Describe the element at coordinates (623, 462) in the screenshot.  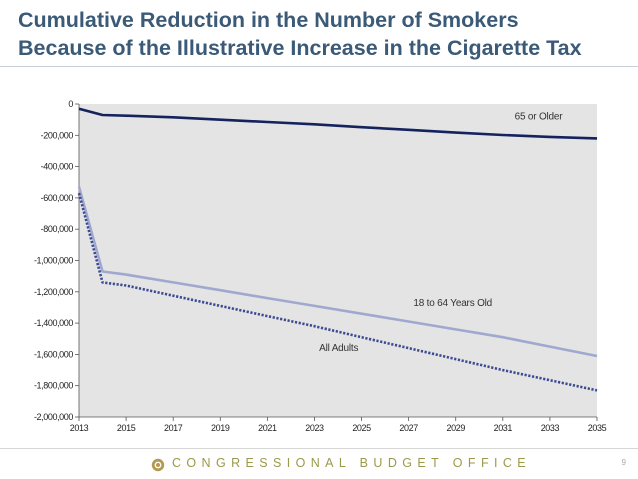
I see `page-number: 9` at that location.